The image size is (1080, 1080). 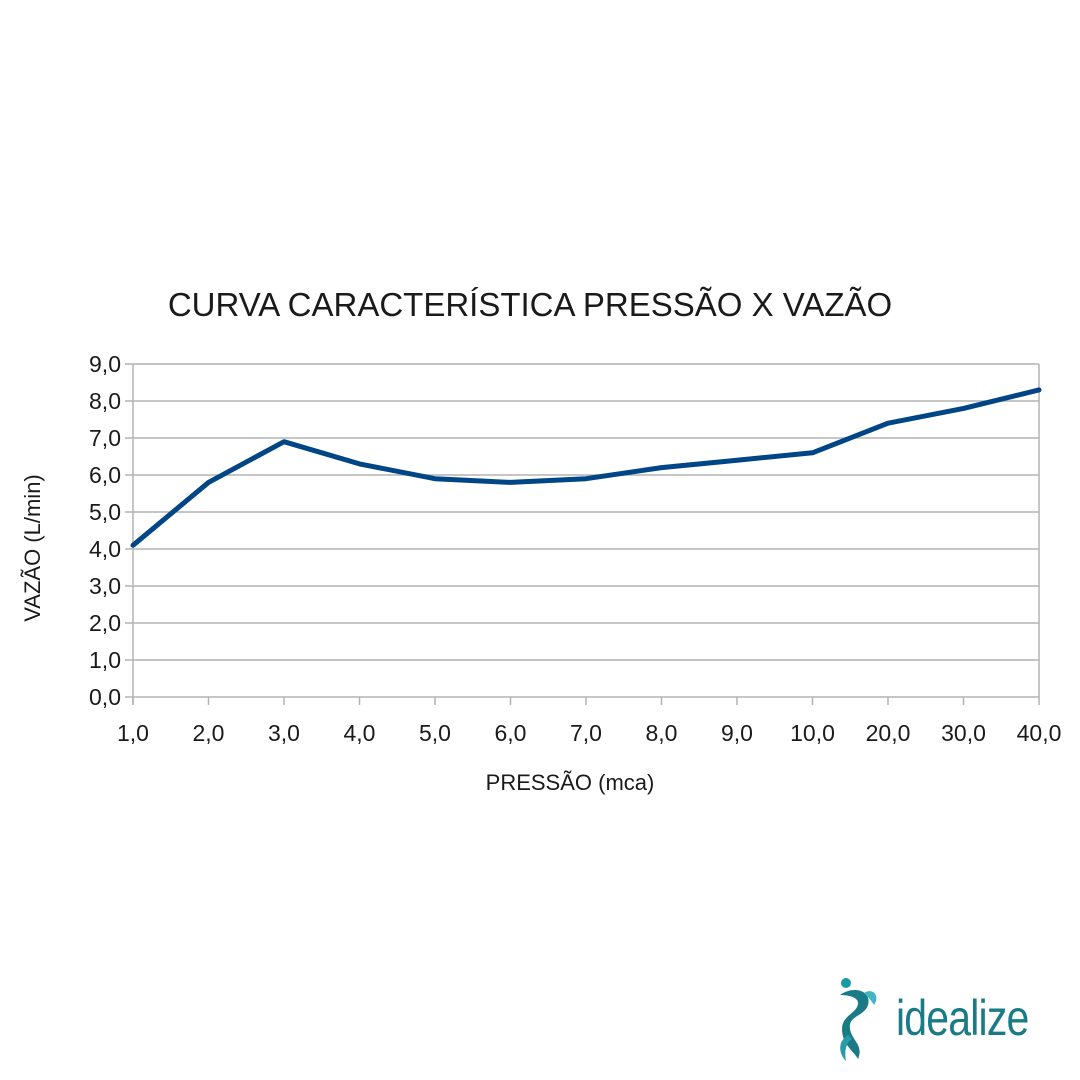 What do you see at coordinates (737, 733) in the screenshot?
I see `x-tick-label: 9,0` at bounding box center [737, 733].